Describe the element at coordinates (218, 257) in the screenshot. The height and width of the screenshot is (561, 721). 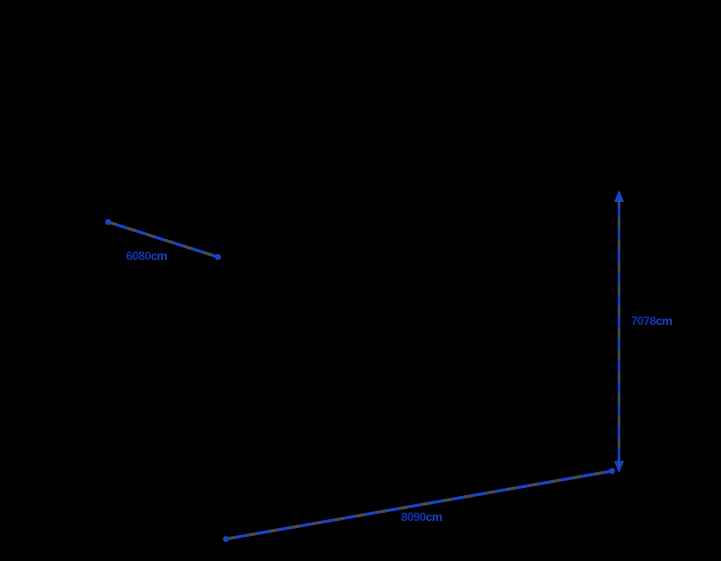
I see `upper-diagonal-end-marker` at that location.